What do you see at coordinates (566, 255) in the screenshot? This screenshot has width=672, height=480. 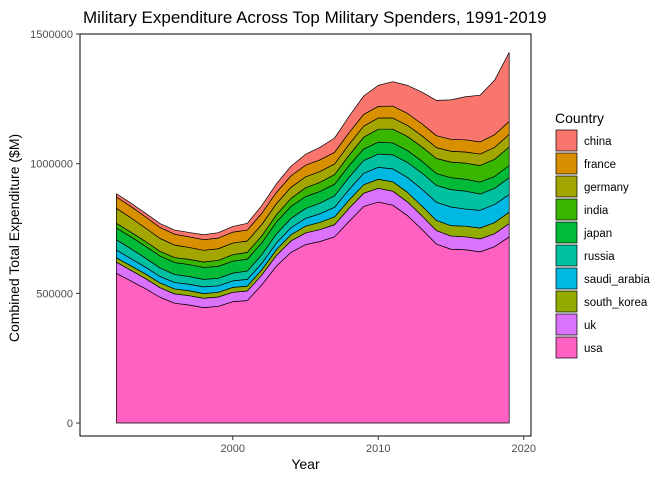 I see `legend-key-russia` at bounding box center [566, 255].